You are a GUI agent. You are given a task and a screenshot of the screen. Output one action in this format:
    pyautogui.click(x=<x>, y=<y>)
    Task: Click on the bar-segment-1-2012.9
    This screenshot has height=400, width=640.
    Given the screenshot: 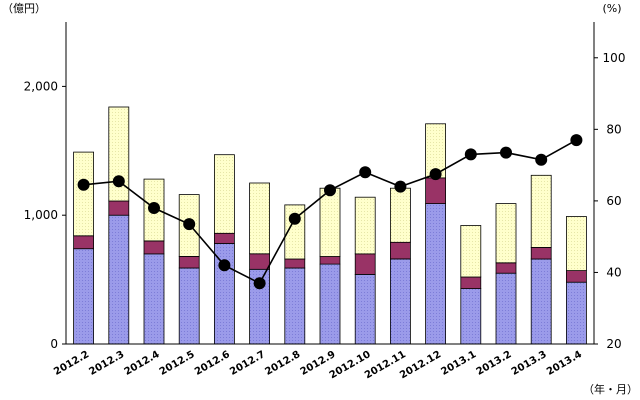 What is the action you would take?
    pyautogui.click(x=330, y=304)
    